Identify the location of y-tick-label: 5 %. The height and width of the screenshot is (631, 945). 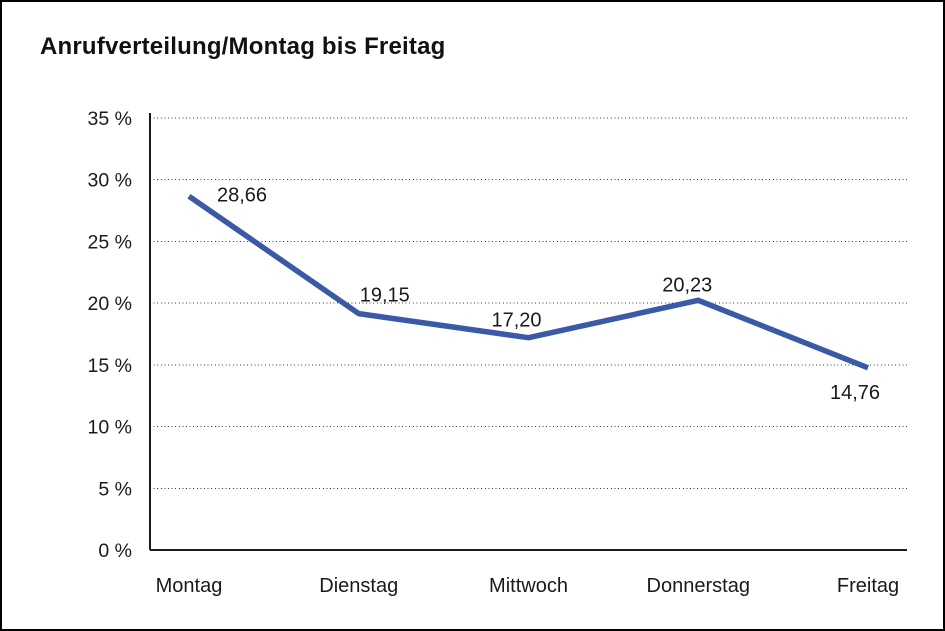
(115, 489).